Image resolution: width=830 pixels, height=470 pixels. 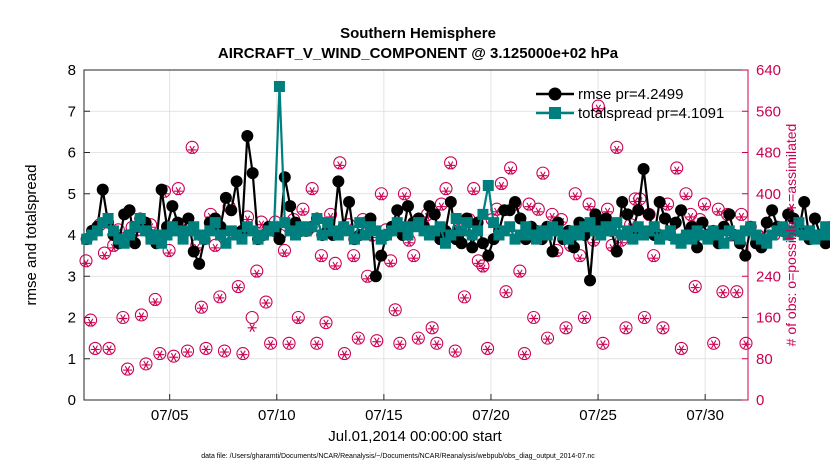 I want to click on y-right-tick-label: 560, so click(x=768, y=111).